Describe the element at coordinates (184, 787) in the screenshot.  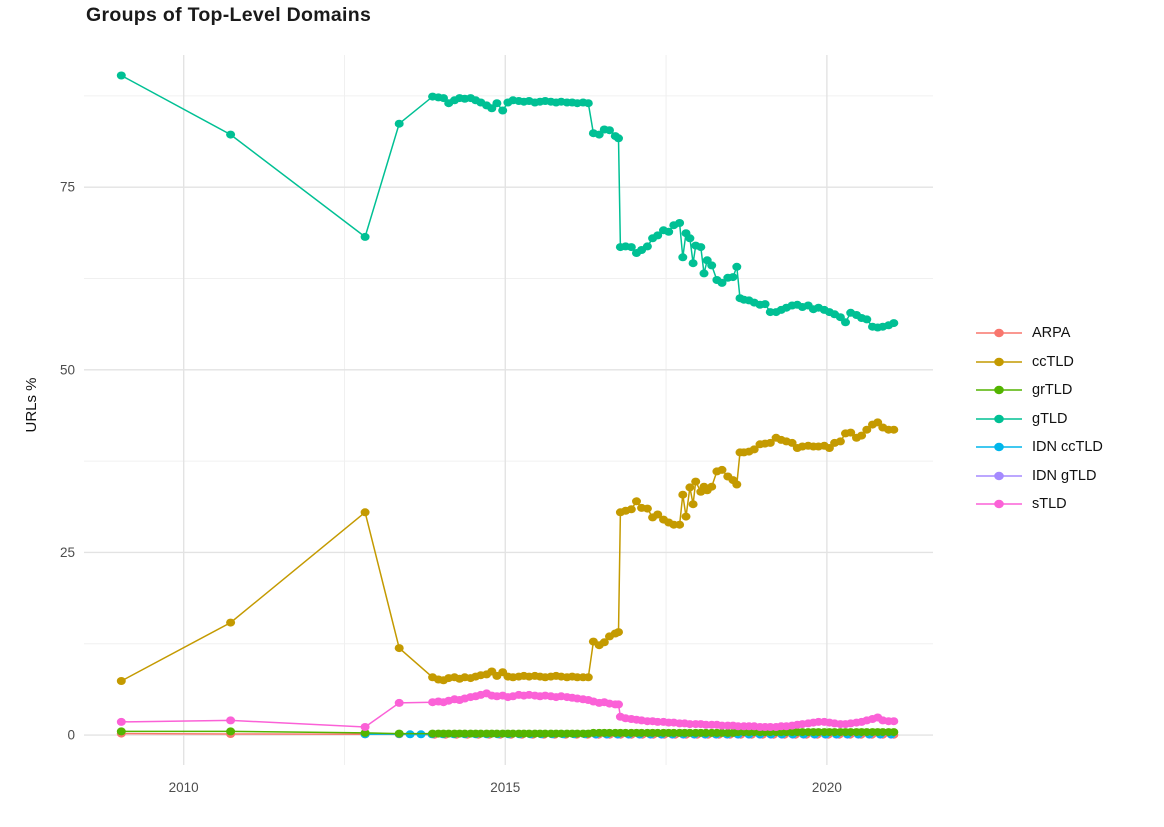
I see `x-tick-label: 2010` at that location.